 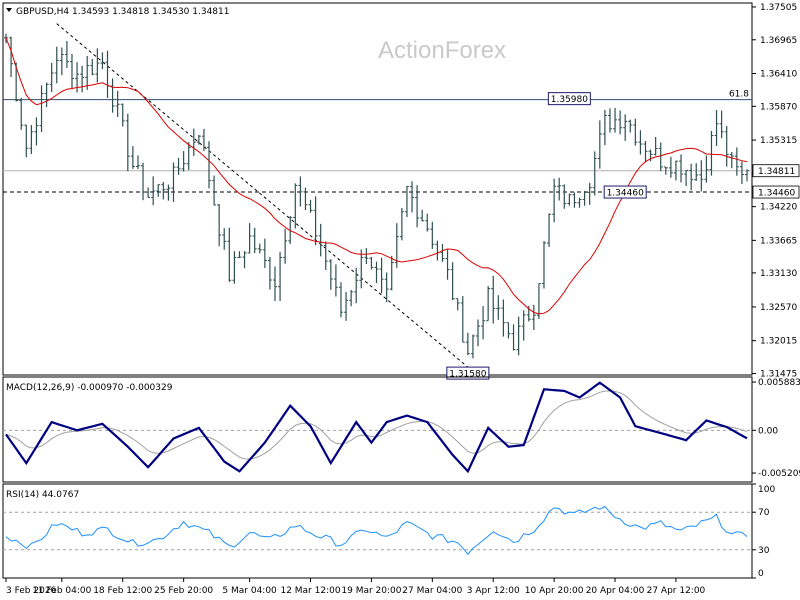 What do you see at coordinates (768, 431) in the screenshot?
I see `macd-tick-label: 0.00` at bounding box center [768, 431].